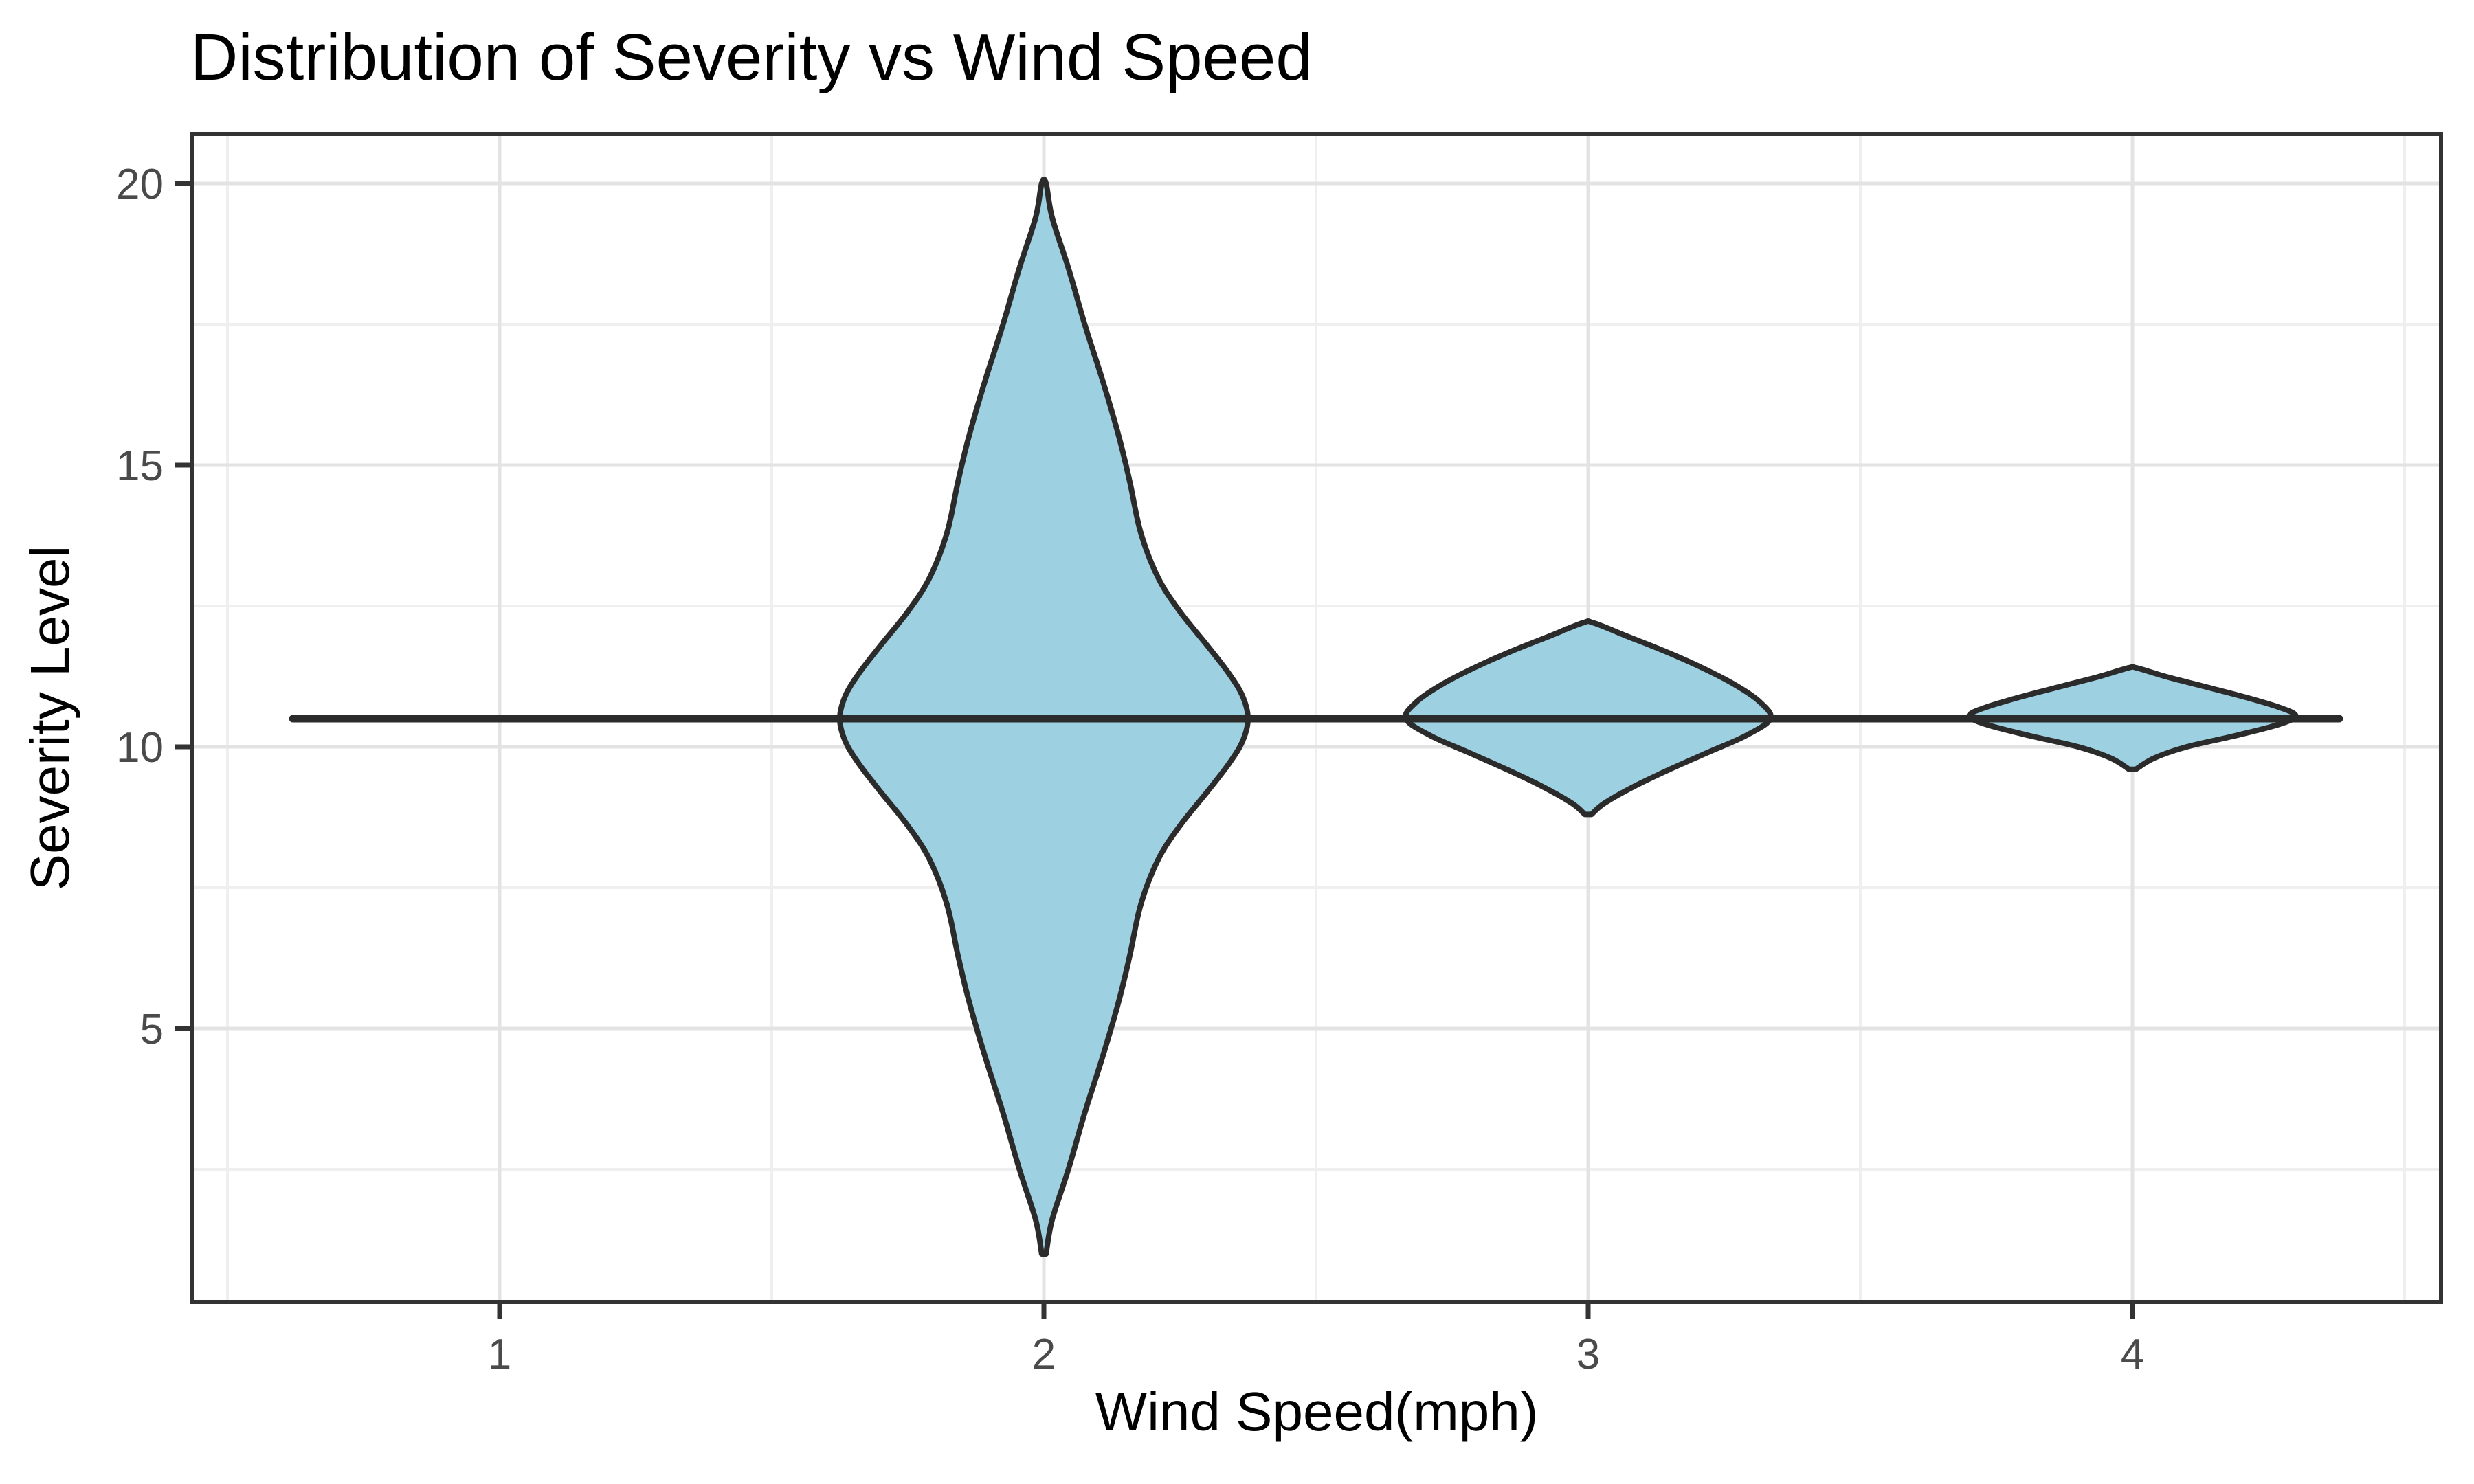  I want to click on y-axis-title: Severity Level, so click(49, 718).